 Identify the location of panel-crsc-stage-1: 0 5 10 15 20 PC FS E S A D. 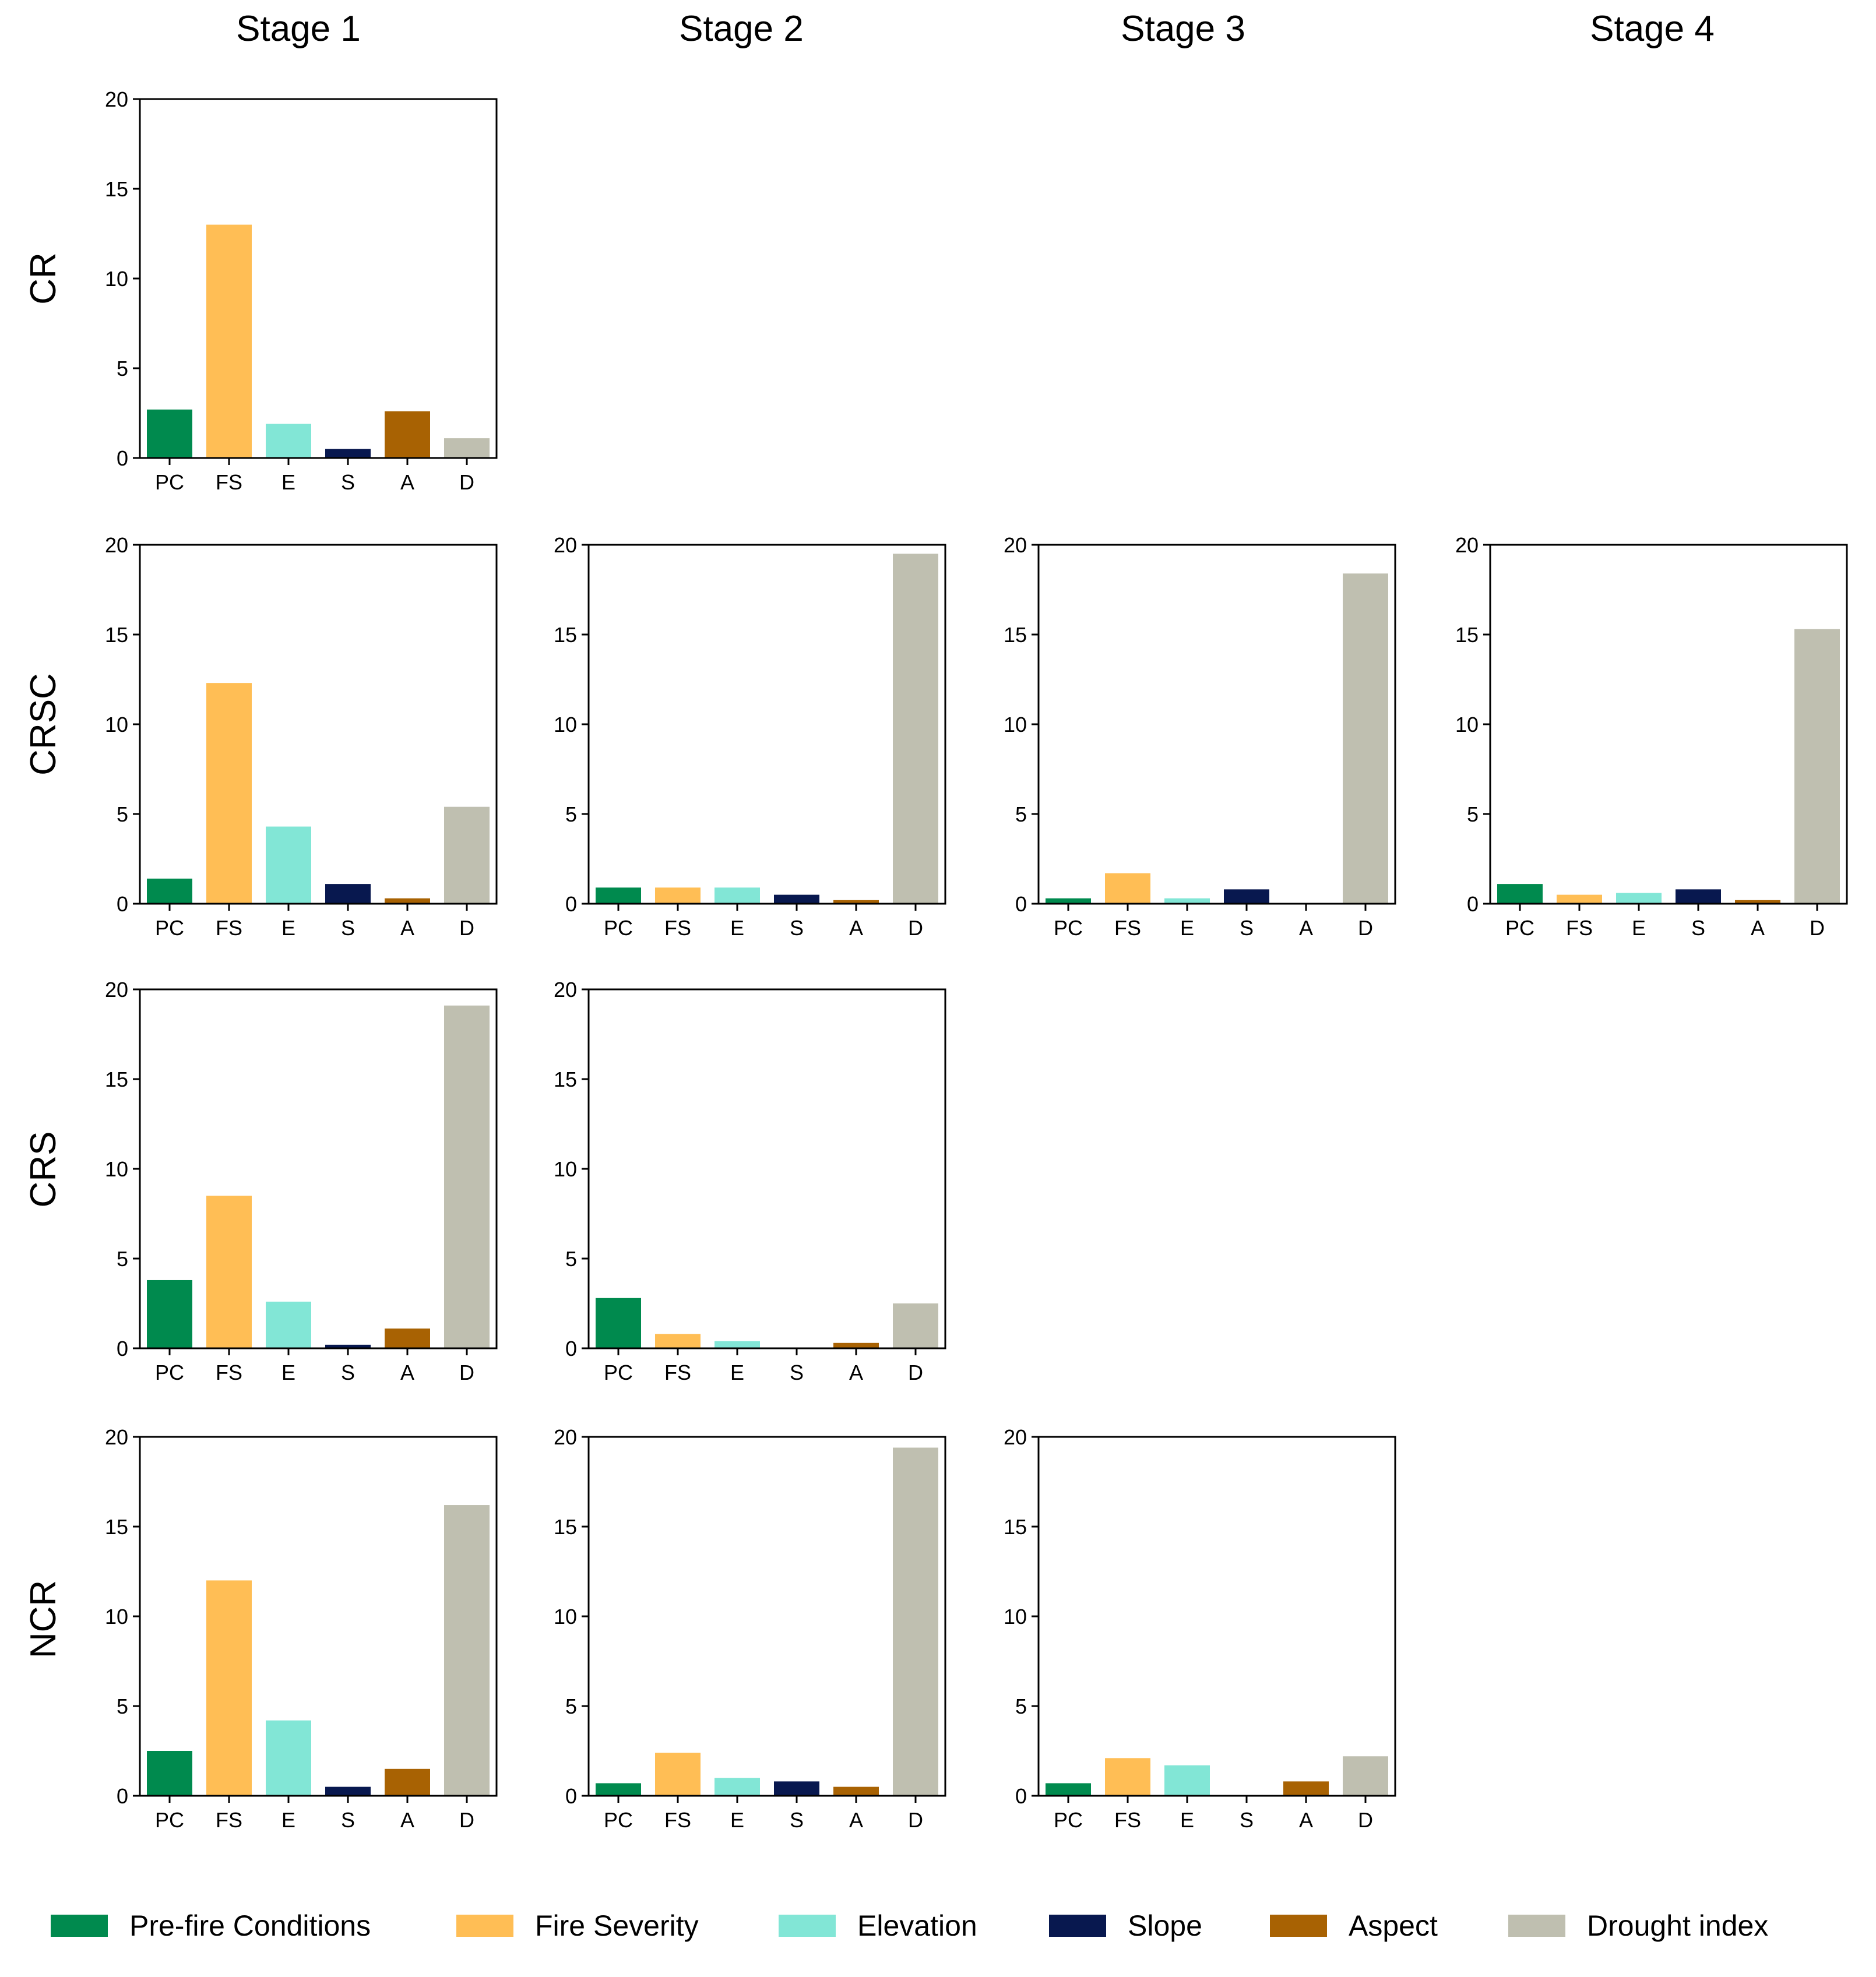
(302, 737).